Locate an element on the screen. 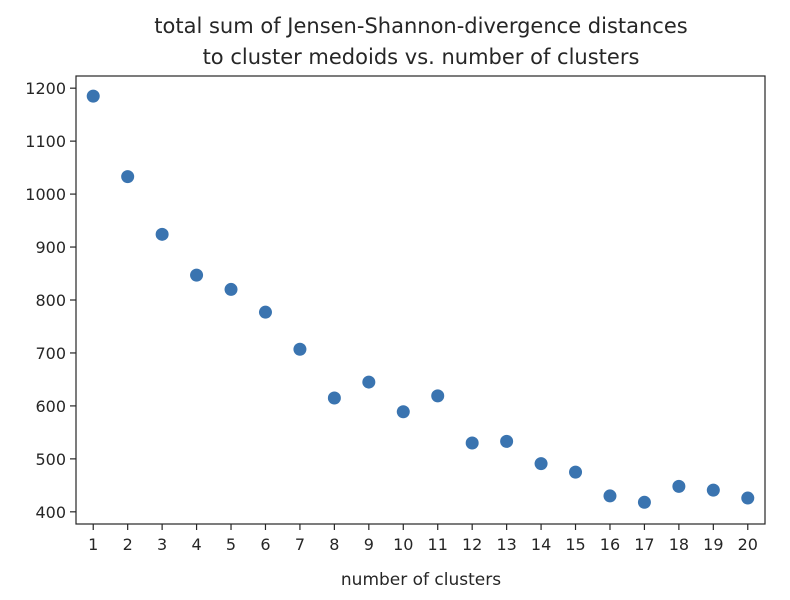 The width and height of the screenshot is (790, 600). x-tick-label: 5 is located at coordinates (231, 544).